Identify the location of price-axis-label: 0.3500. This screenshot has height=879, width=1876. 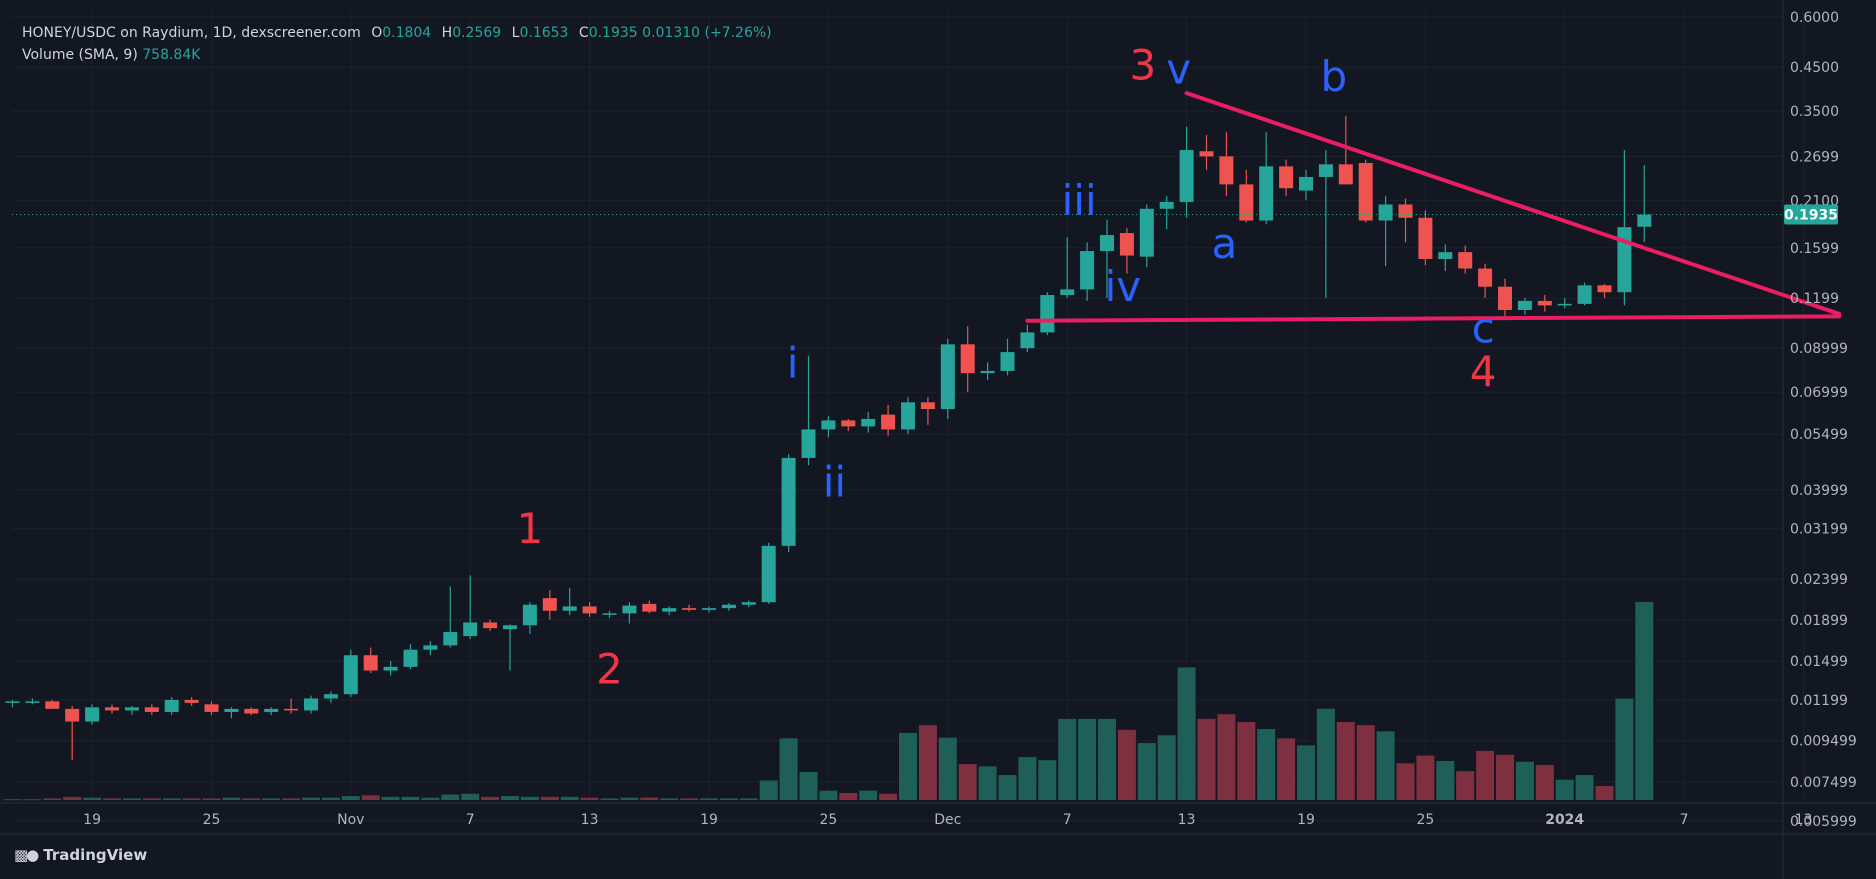
(1814, 112).